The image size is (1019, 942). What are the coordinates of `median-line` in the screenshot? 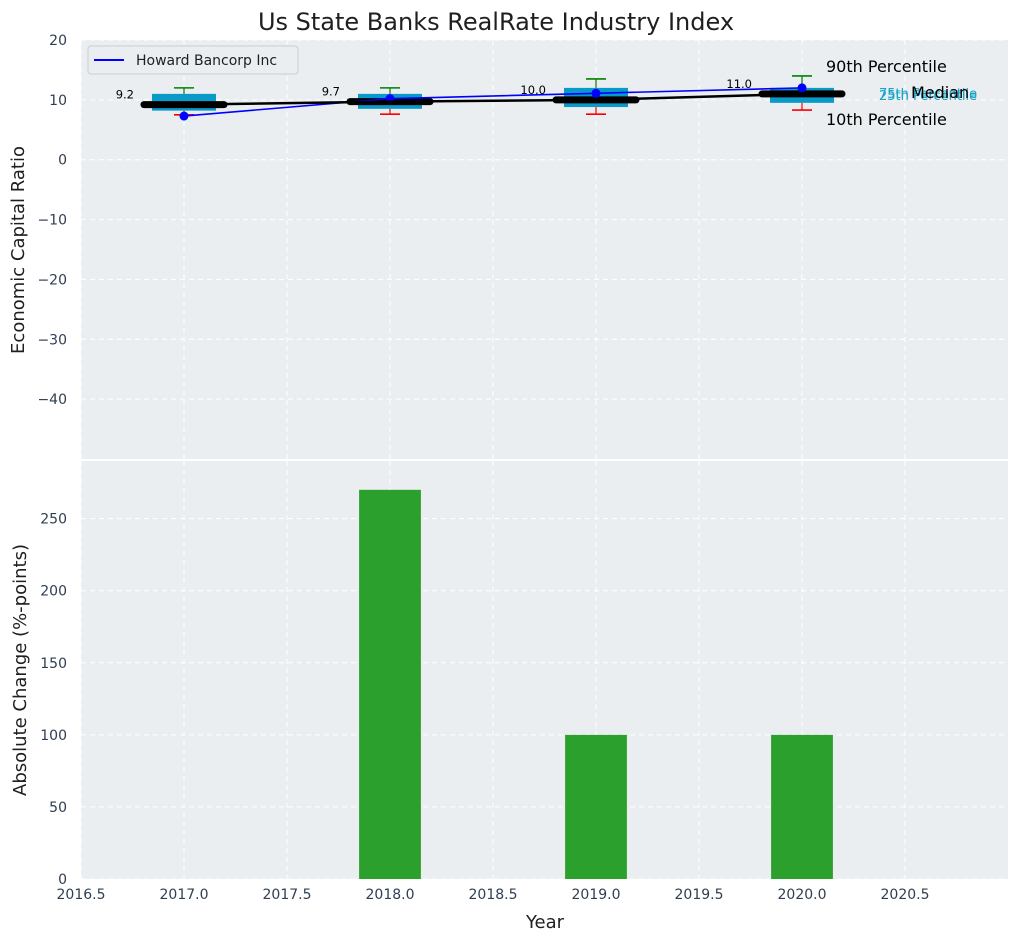 It's located at (493, 99).